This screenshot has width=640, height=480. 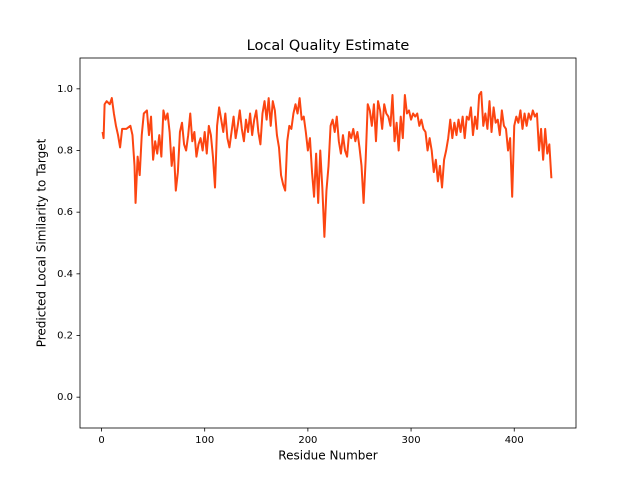 What do you see at coordinates (327, 456) in the screenshot?
I see `x-axis-label: Residue Number` at bounding box center [327, 456].